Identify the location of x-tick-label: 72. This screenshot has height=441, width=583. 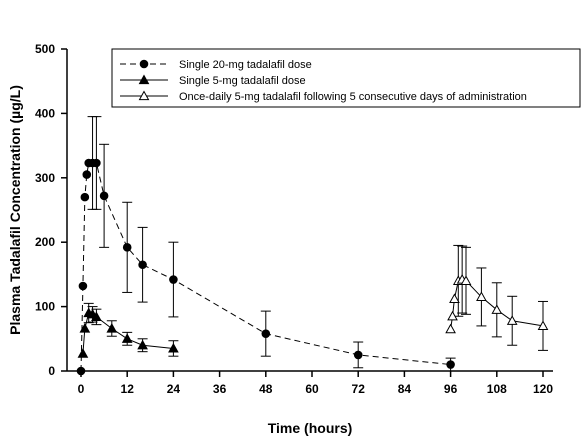
(359, 389).